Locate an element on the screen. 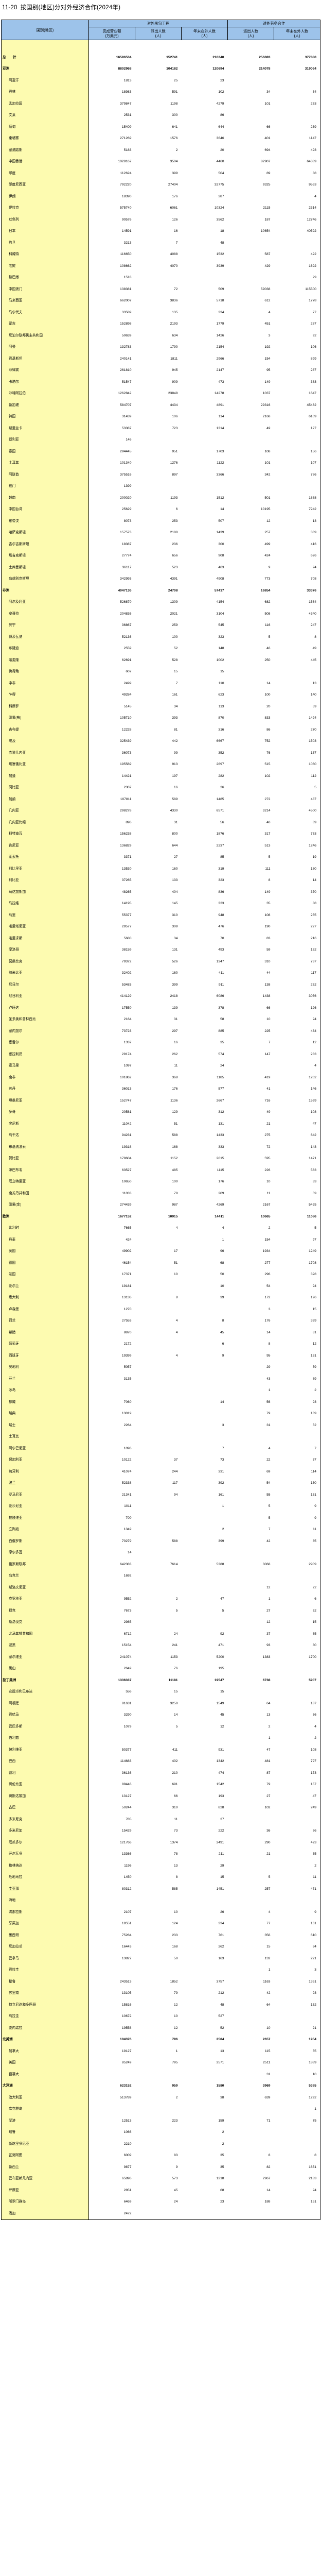  country-name-cell: 土耳其 is located at coordinates (45, 1437).